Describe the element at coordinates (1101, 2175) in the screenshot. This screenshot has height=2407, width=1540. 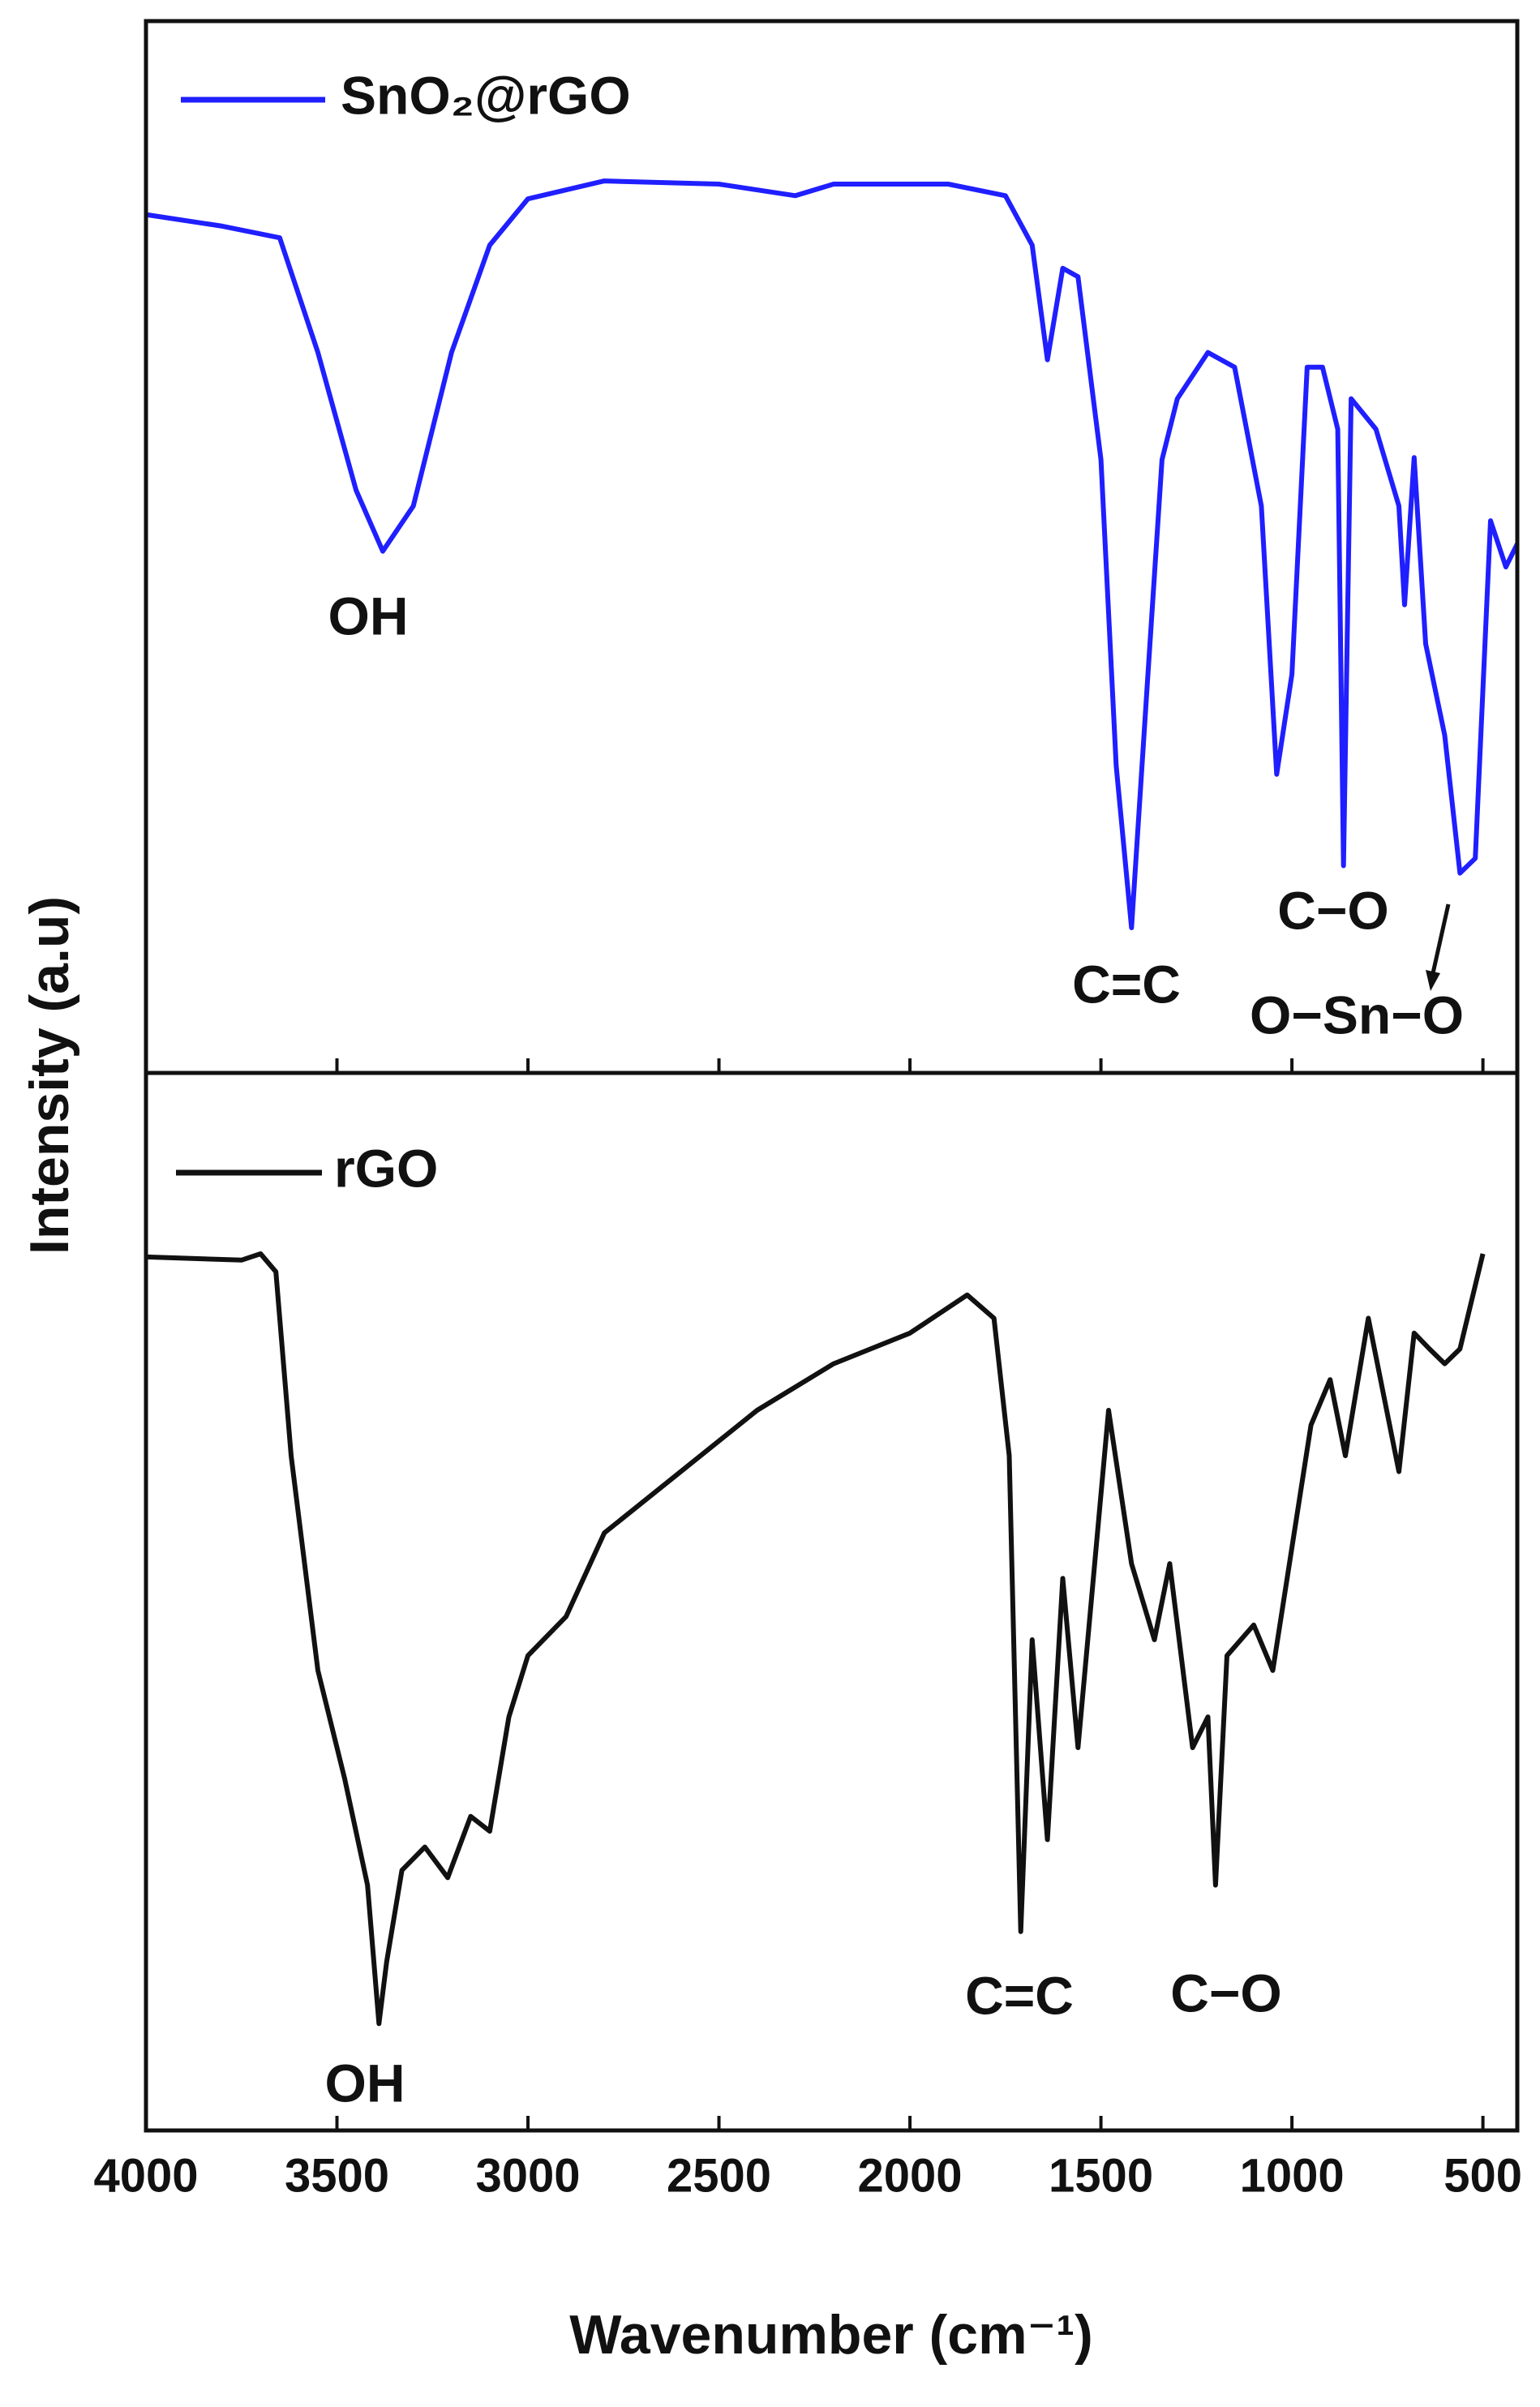
I see `x-tick-label: 1500` at that location.